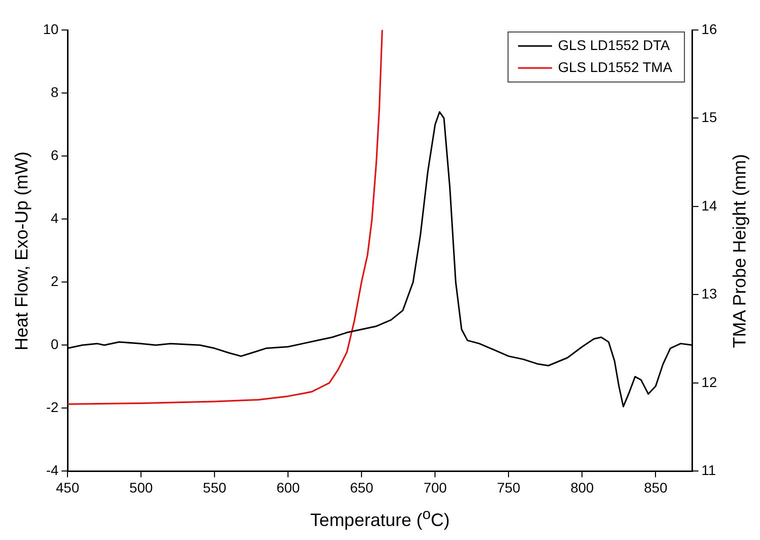  Describe the element at coordinates (708, 470) in the screenshot. I see `y2-tick-label: 11` at that location.